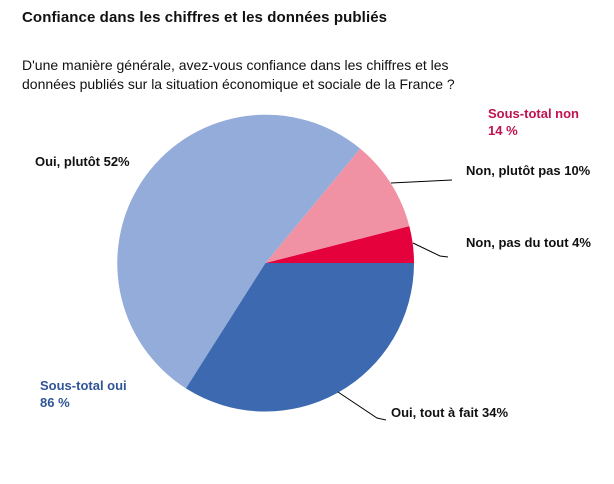 Image resolution: width=614 pixels, height=484 pixels. Describe the element at coordinates (299, 337) in the screenshot. I see `pie-slice-oui-tout-a-fait` at that location.